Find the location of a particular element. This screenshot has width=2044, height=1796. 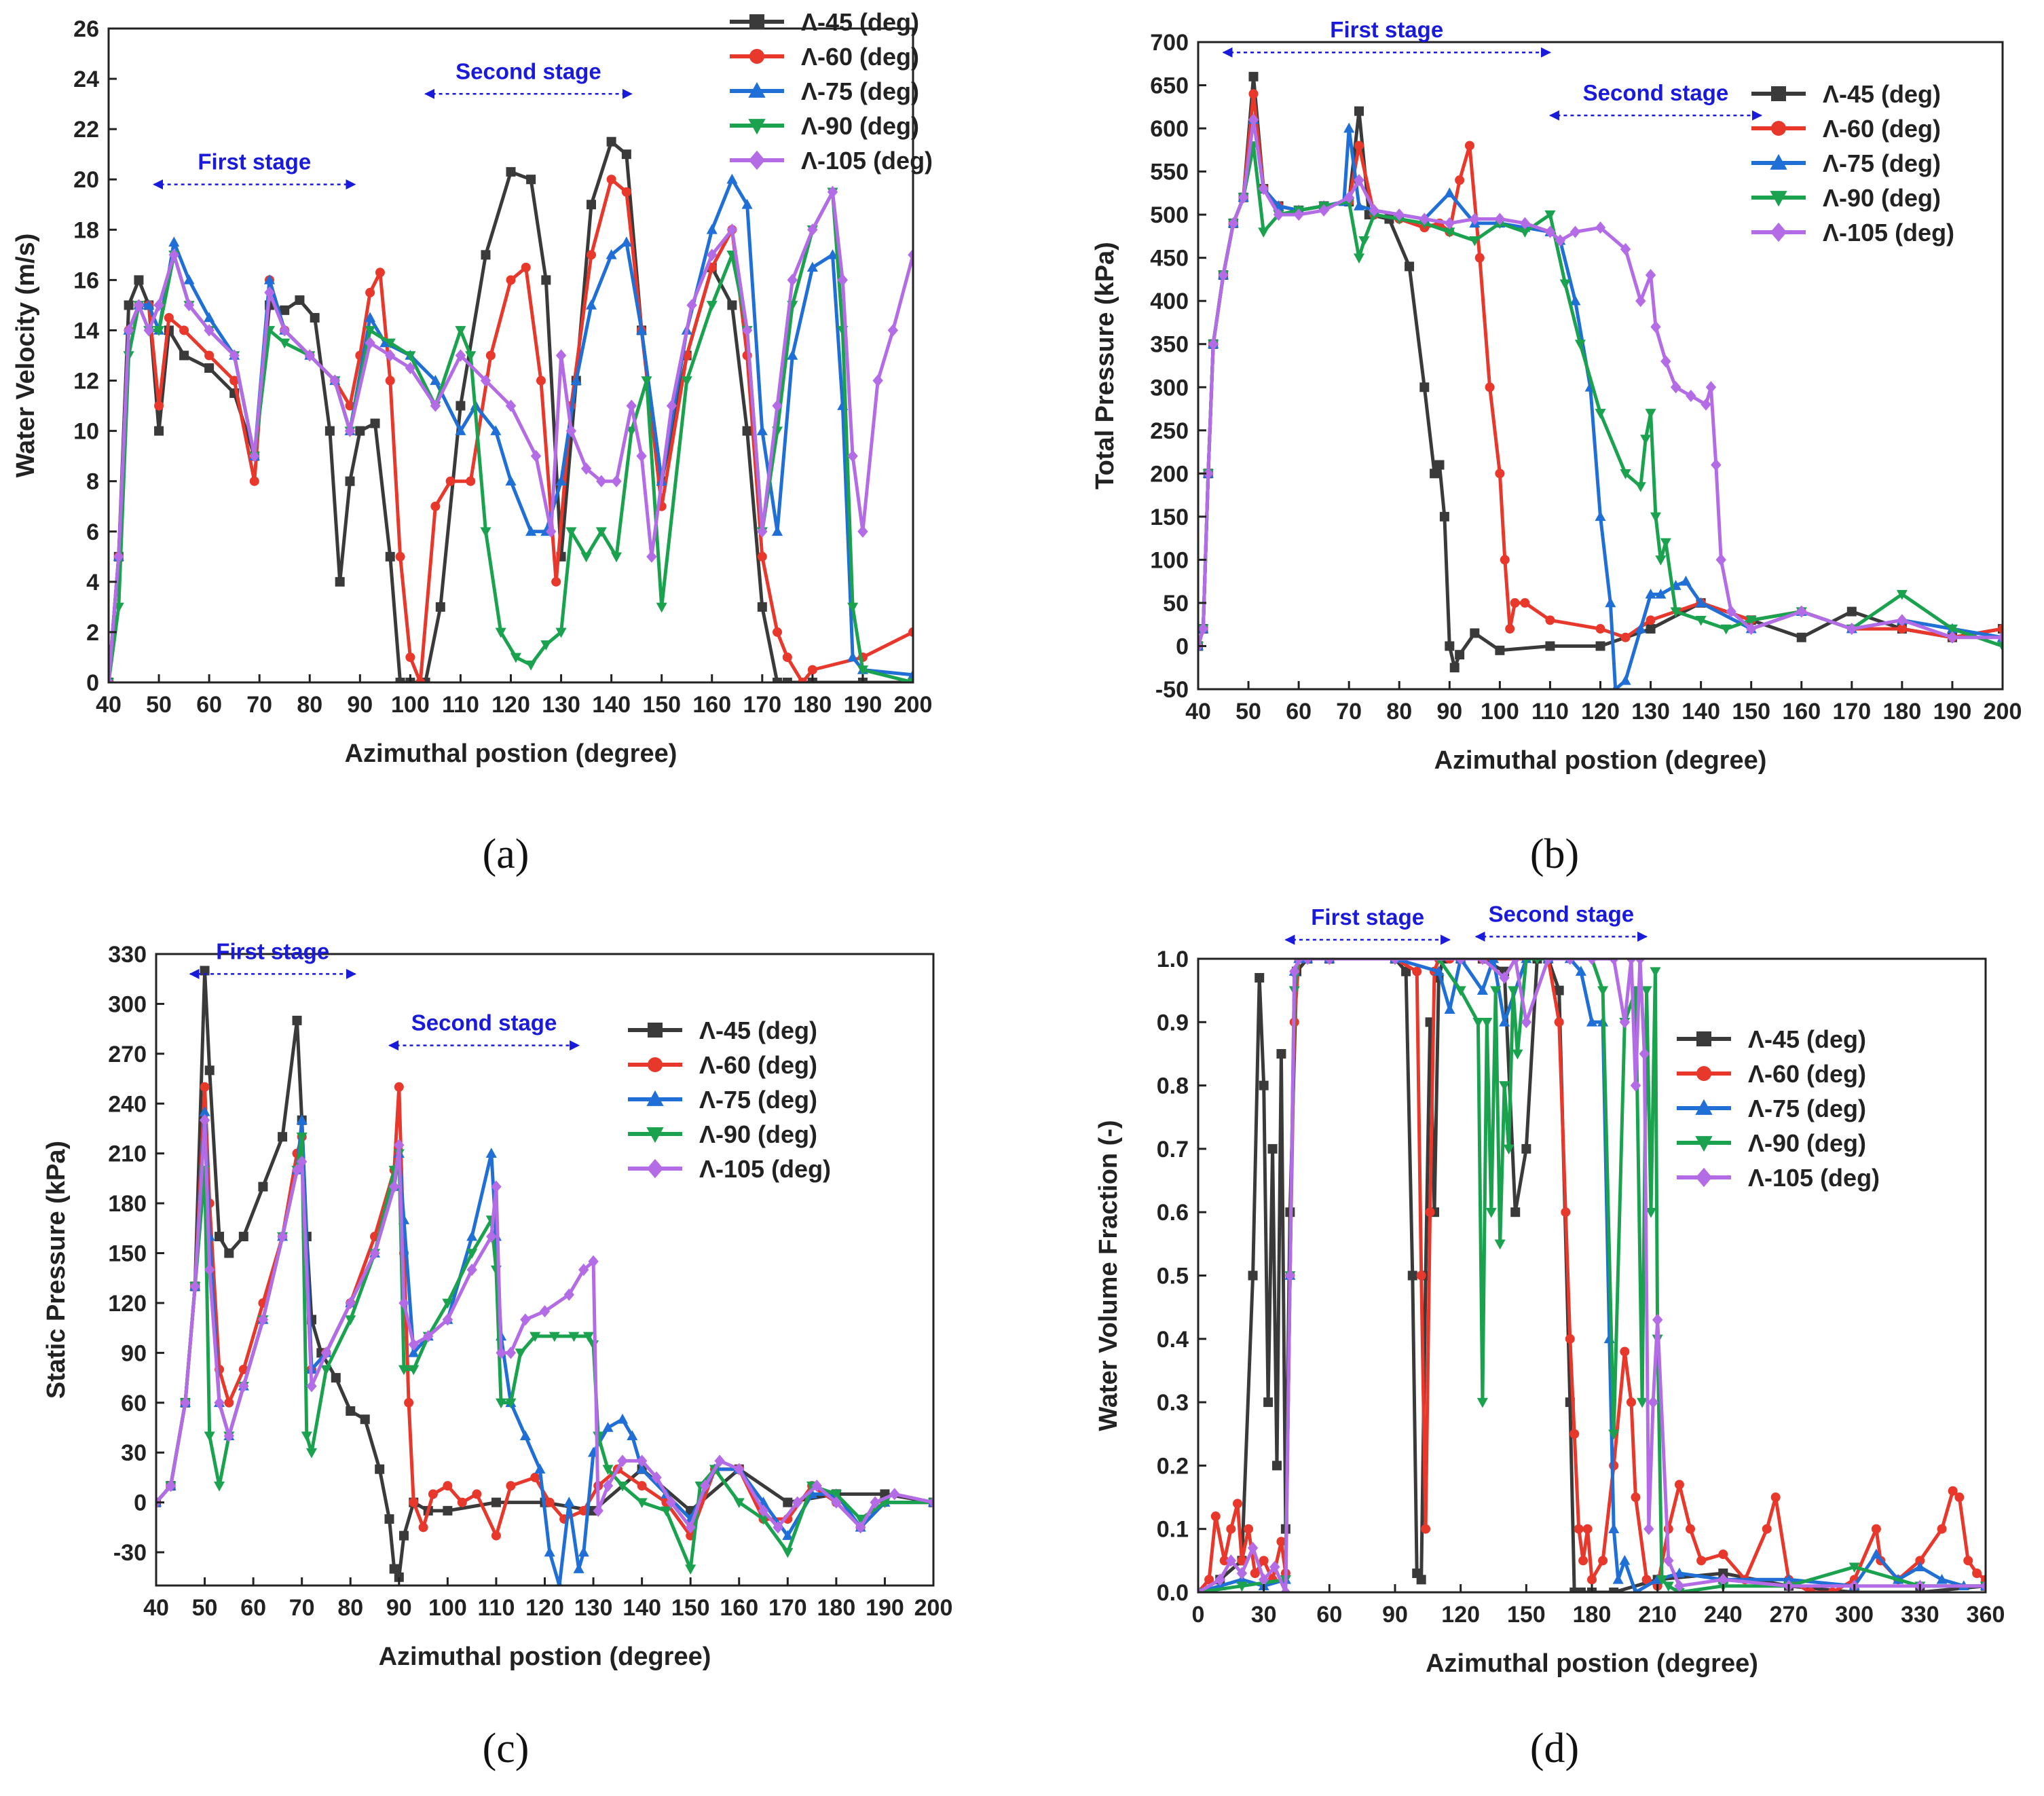

x-tick-label: 140 is located at coordinates (642, 1608).